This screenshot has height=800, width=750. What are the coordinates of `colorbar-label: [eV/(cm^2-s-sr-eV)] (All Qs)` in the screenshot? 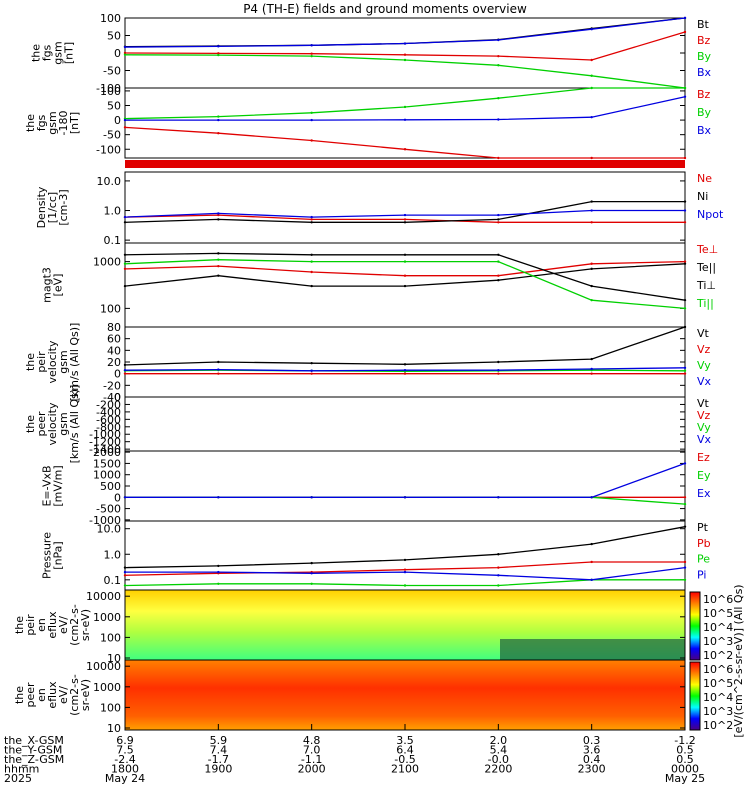 It's located at (738, 660).